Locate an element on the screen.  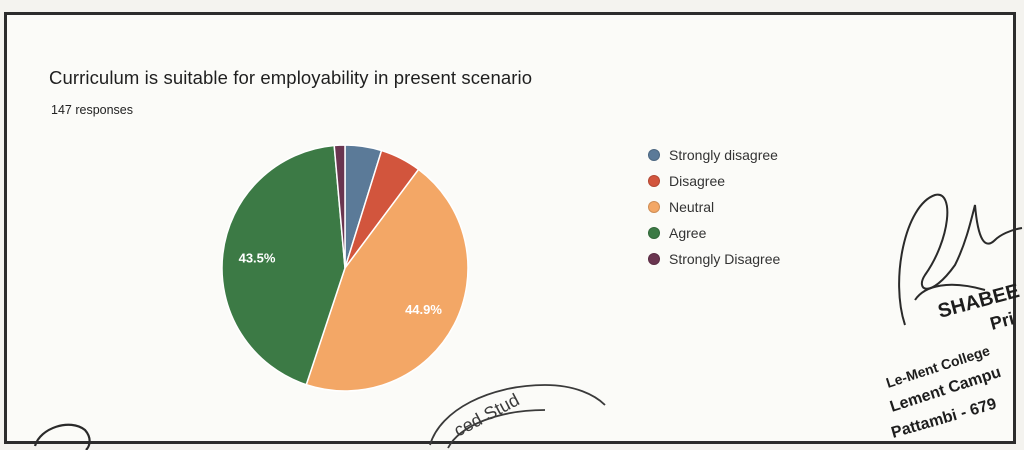
legend-item-0: Strongly disagree is located at coordinates (714, 155).